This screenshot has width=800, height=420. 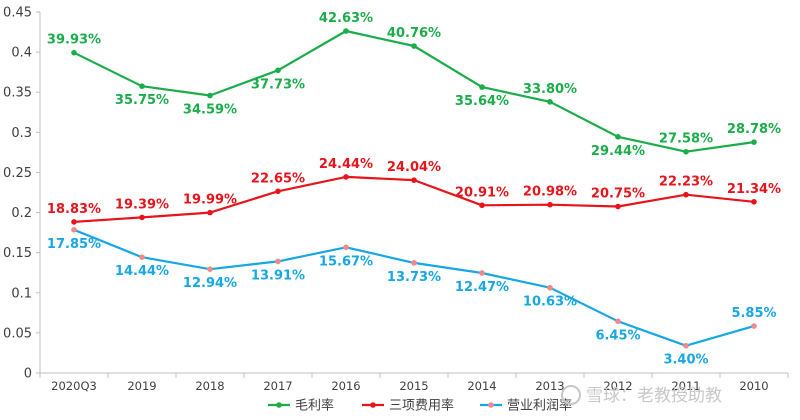 What do you see at coordinates (550, 302) in the screenshot?
I see `data-label: 10.63%` at bounding box center [550, 302].